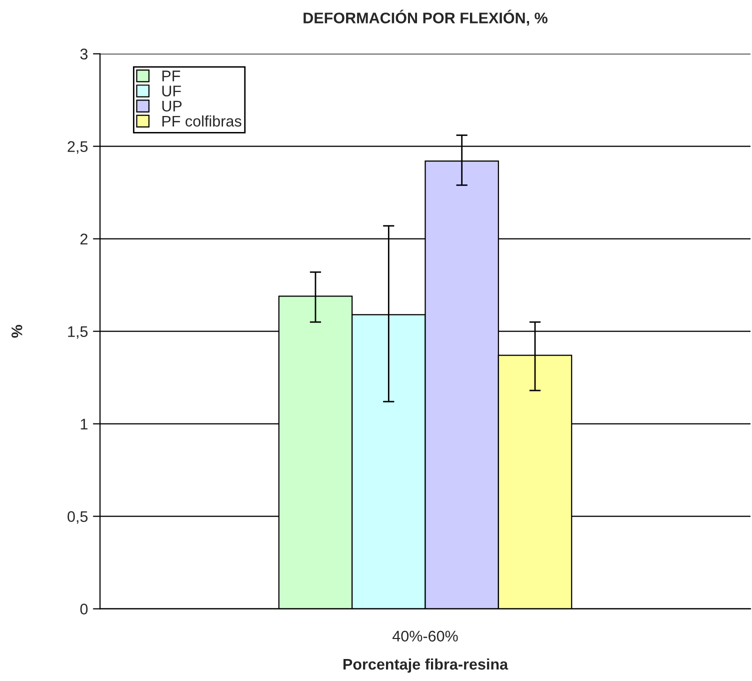 This screenshot has width=752, height=681. What do you see at coordinates (172, 106) in the screenshot?
I see `legend-label: UP` at bounding box center [172, 106].